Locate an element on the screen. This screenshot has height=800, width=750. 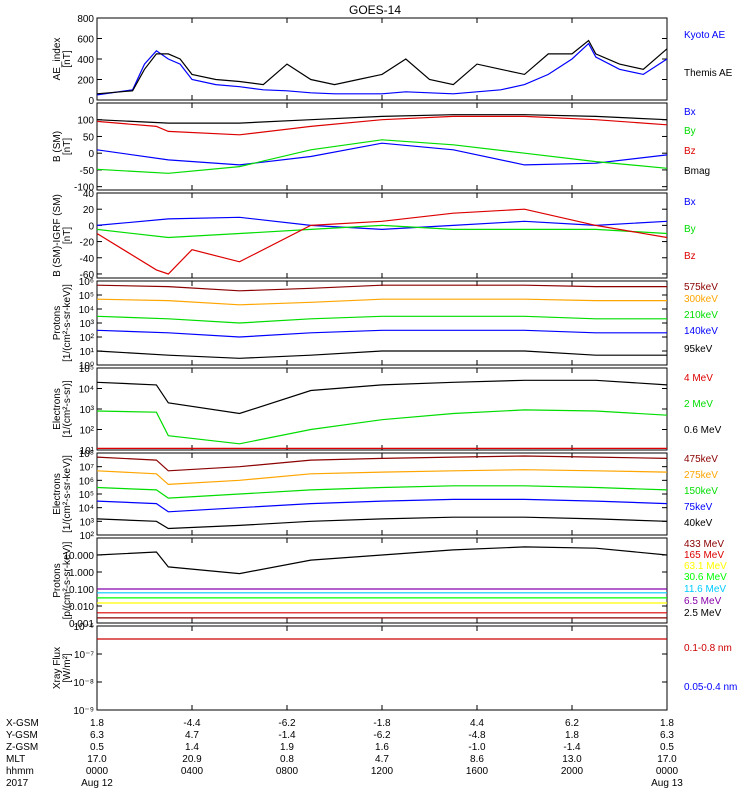
y-tick-label: 10⁰ is located at coordinates (86, 366).